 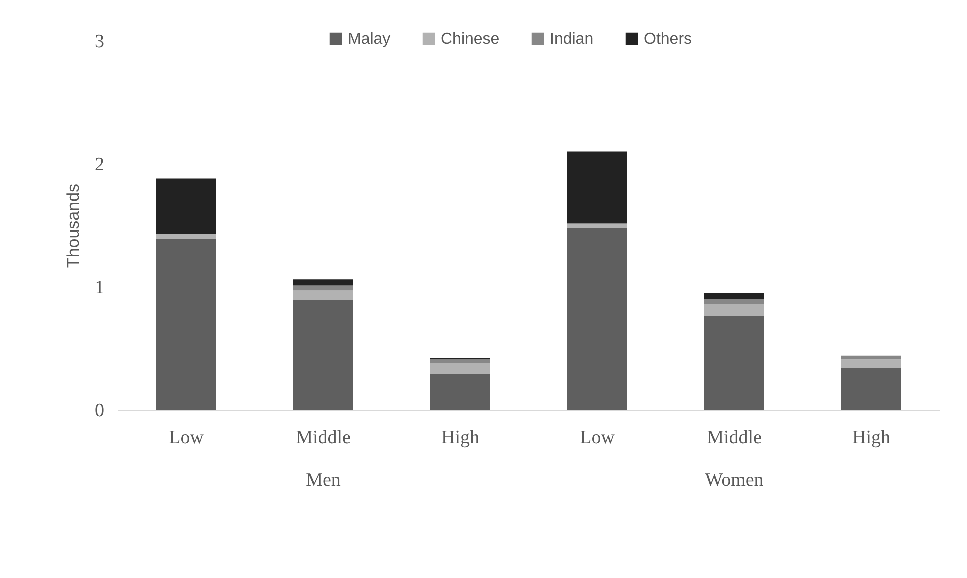 I want to click on legend-label: Chinese, so click(x=470, y=39).